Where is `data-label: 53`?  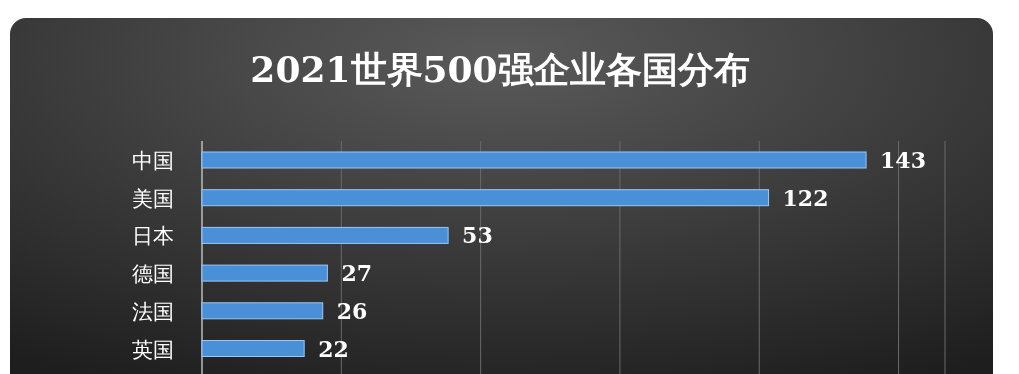 data-label: 53 is located at coordinates (477, 235).